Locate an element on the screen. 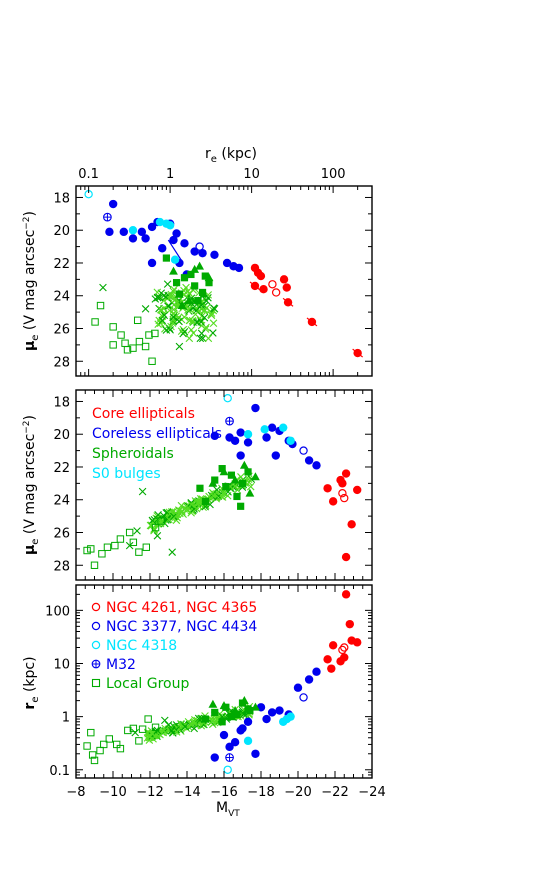 The height and width of the screenshot is (893, 537). x-tick-label: 0.1 is located at coordinates (88, 174).